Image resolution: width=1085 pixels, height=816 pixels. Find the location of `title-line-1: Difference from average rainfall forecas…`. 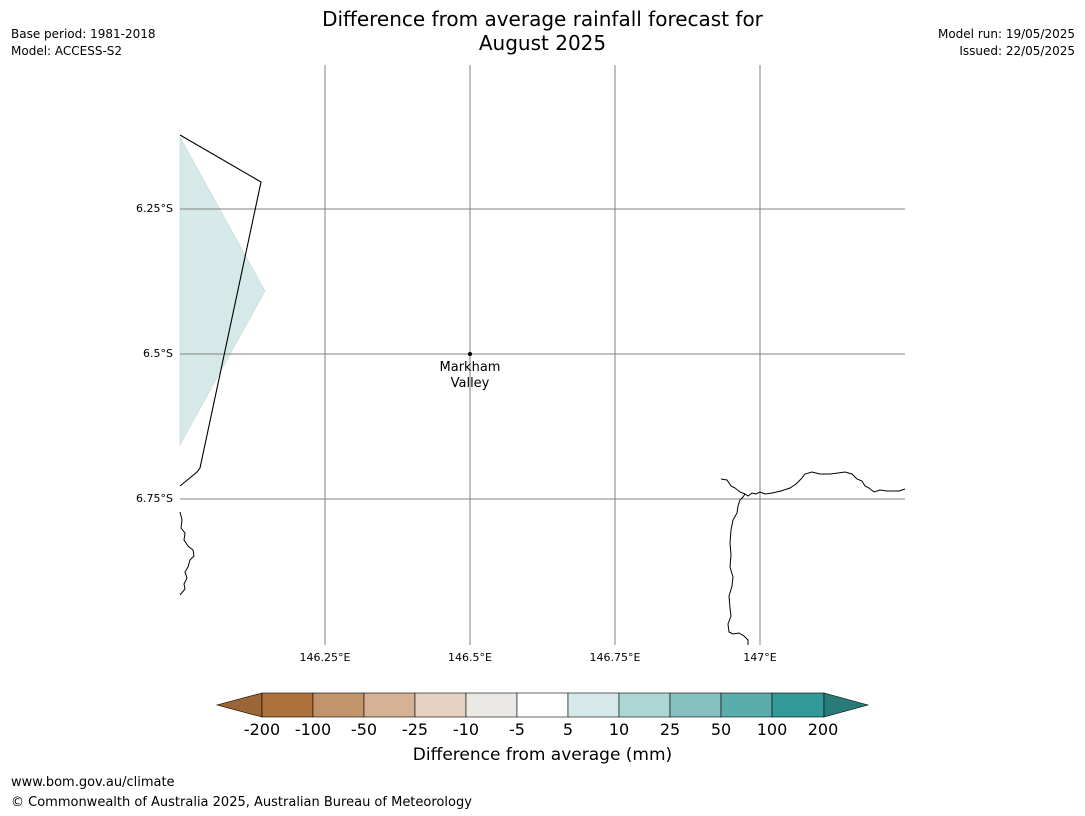

title-line-1: Difference from average rainfall forecas… is located at coordinates (542, 19).